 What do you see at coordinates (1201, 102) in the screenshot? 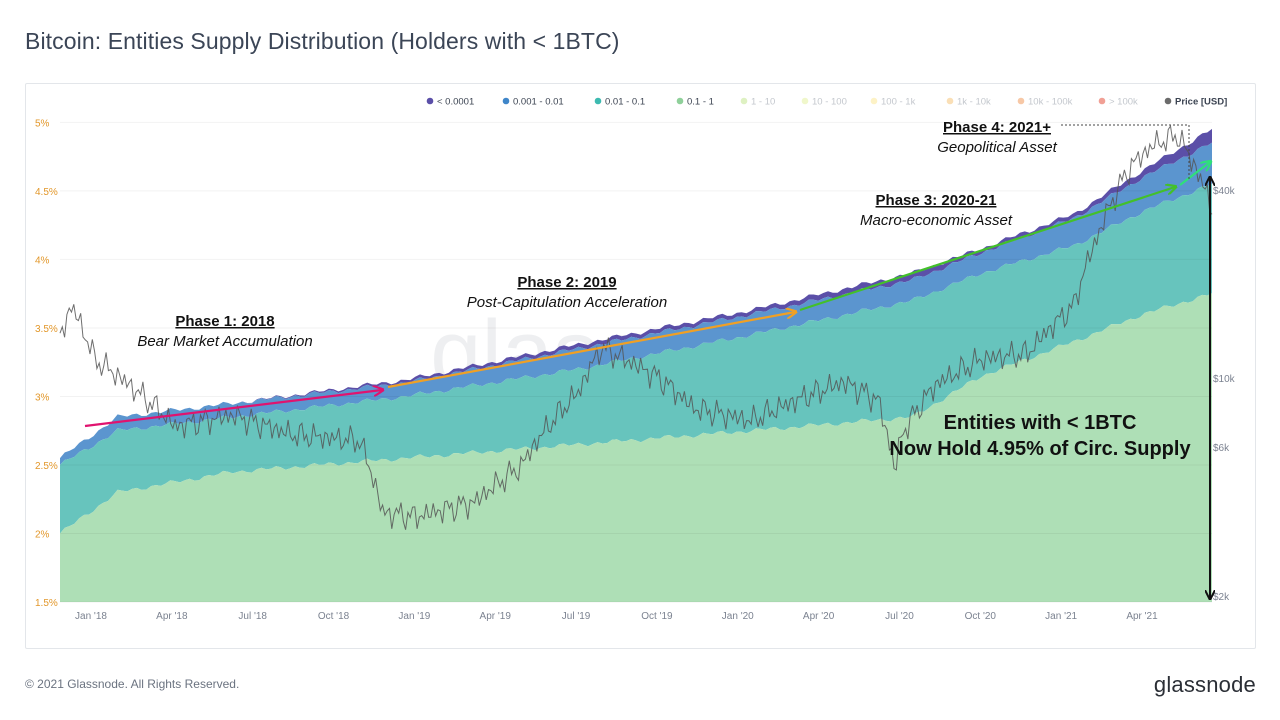
I see `legend-label: Price [USD]` at bounding box center [1201, 102].